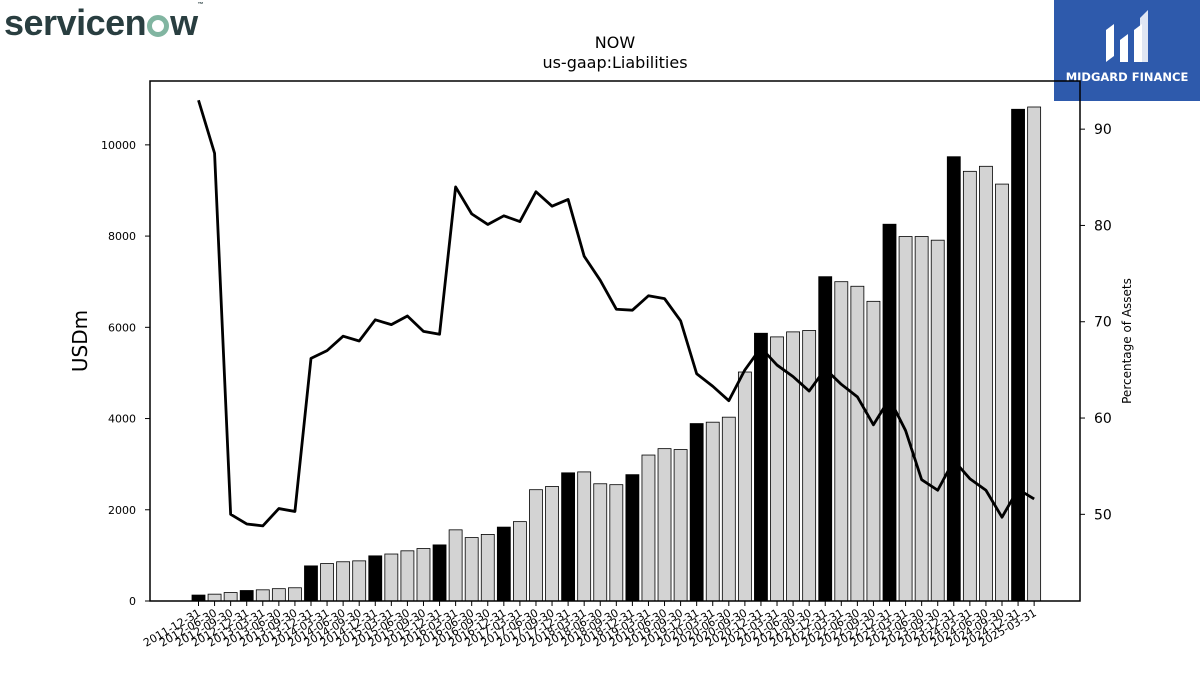 The image size is (1200, 675). Describe the element at coordinates (118, 145) in the screenshot. I see `y-tick-label: 10000` at that location.